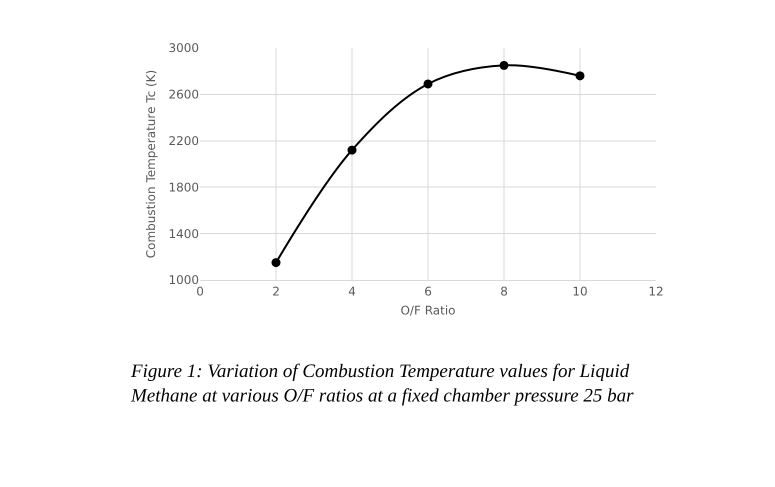 This screenshot has width=775, height=487. I want to click on x-tick-label: 0, so click(200, 291).